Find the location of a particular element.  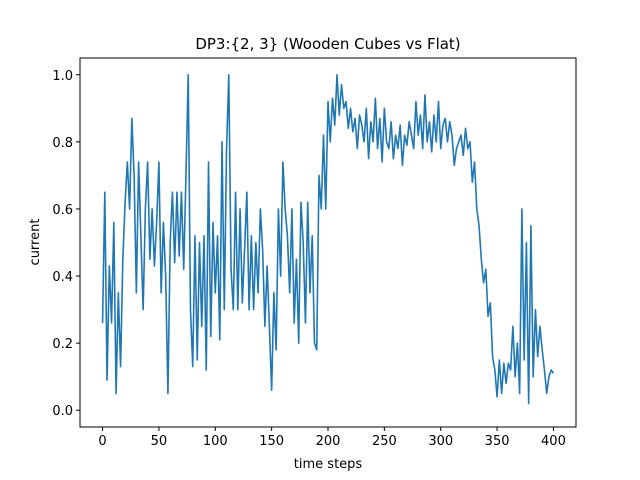

y-tick-label: 0.2 is located at coordinates (62, 344).